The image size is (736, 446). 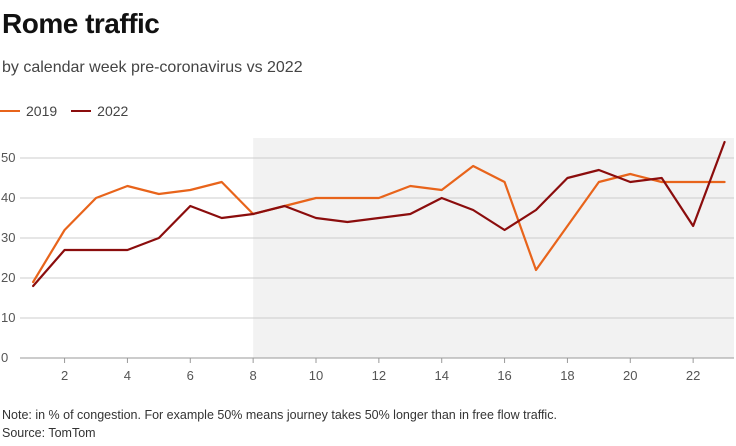 I want to click on x-tick-label-20: 20, so click(x=630, y=375).